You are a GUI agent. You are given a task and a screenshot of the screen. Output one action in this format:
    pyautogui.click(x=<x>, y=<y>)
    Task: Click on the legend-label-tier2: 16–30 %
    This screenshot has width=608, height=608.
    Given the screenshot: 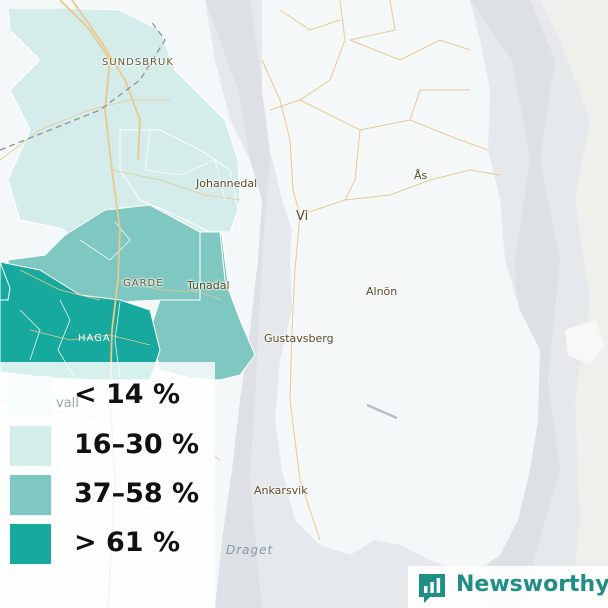 What is the action you would take?
    pyautogui.click(x=137, y=444)
    